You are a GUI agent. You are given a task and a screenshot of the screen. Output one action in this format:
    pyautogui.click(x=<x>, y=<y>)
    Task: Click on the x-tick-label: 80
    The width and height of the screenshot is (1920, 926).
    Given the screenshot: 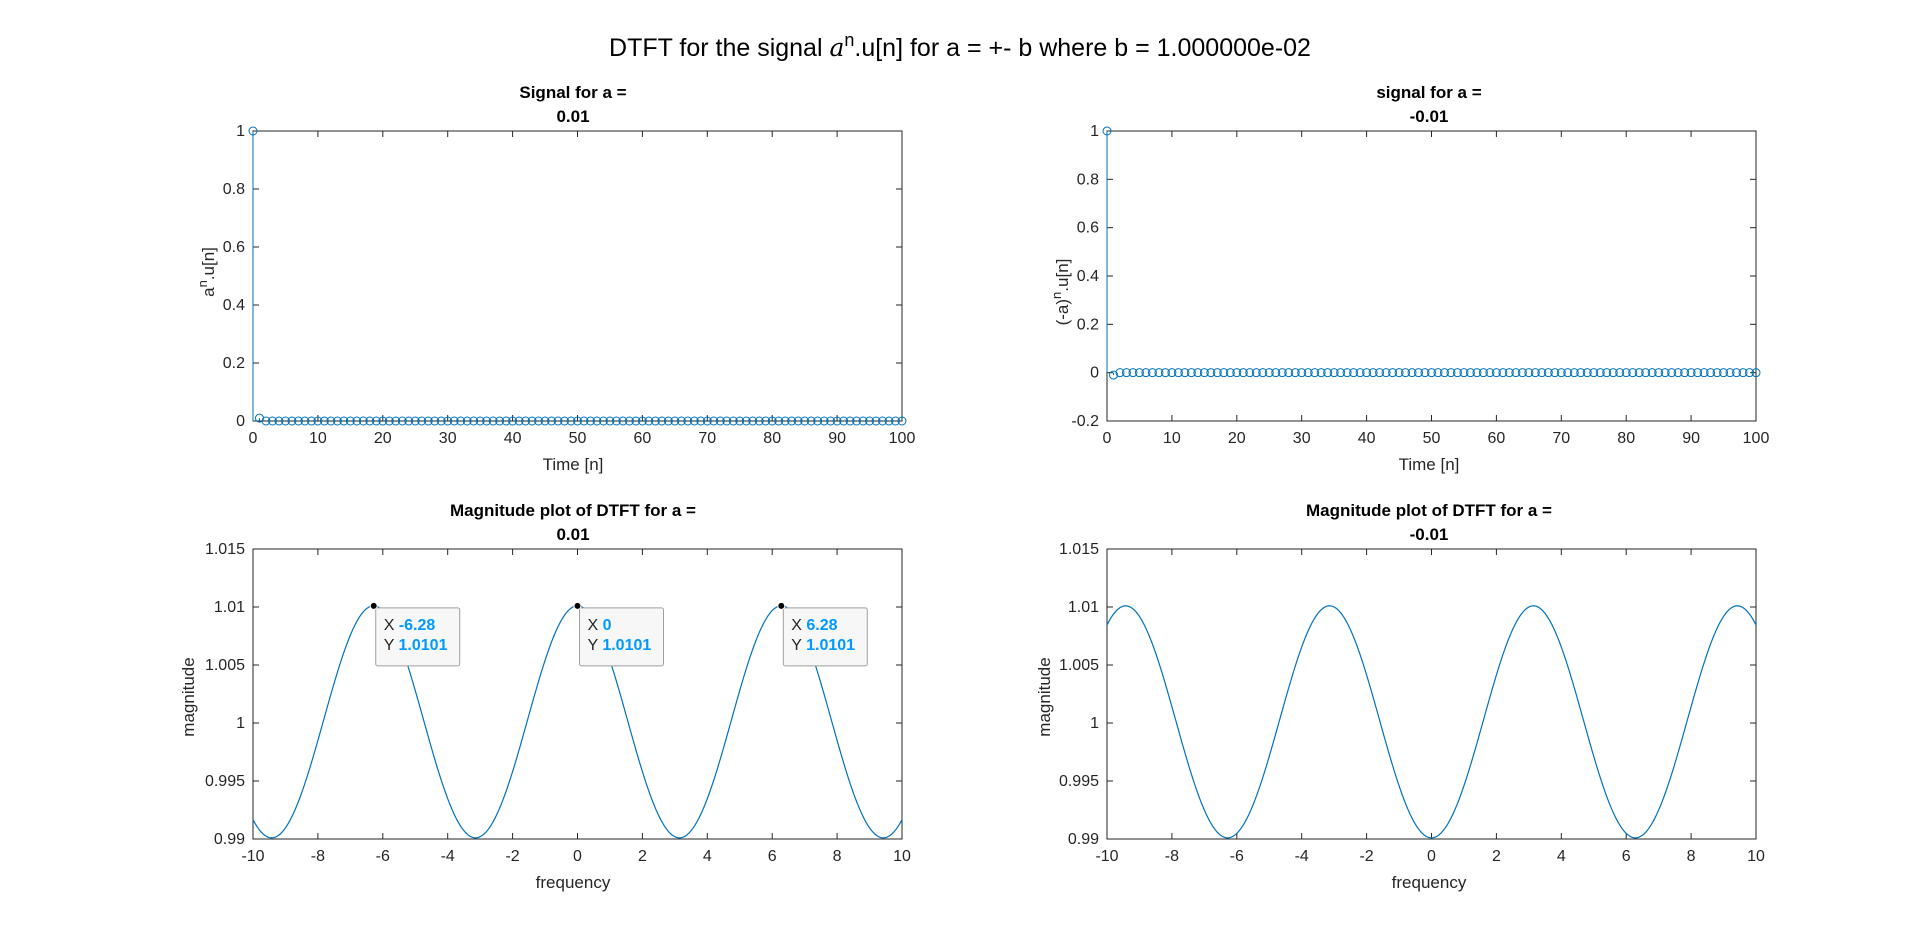 What is the action you would take?
    pyautogui.click(x=772, y=438)
    